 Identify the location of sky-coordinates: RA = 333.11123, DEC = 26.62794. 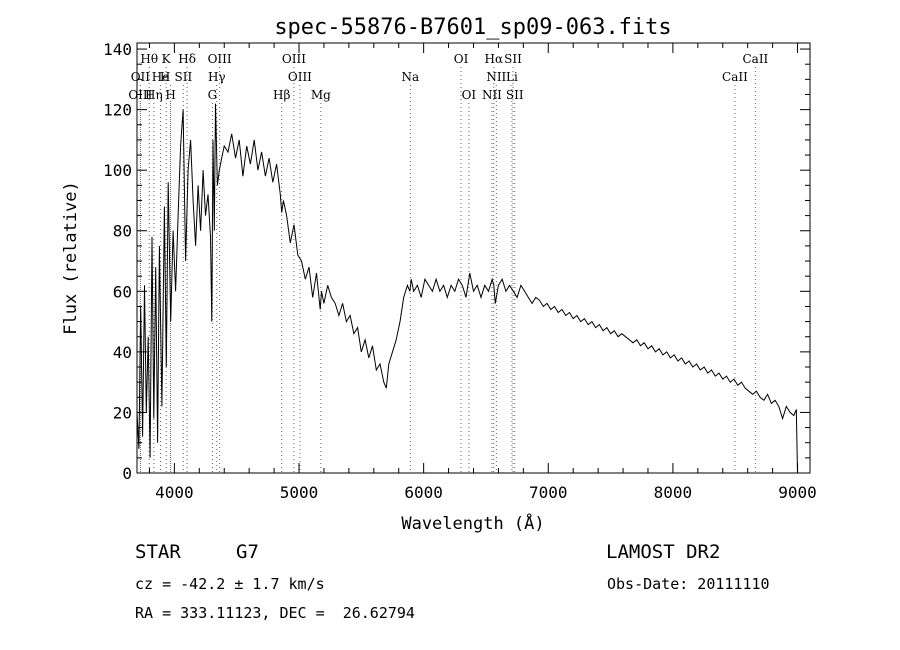
(275, 613).